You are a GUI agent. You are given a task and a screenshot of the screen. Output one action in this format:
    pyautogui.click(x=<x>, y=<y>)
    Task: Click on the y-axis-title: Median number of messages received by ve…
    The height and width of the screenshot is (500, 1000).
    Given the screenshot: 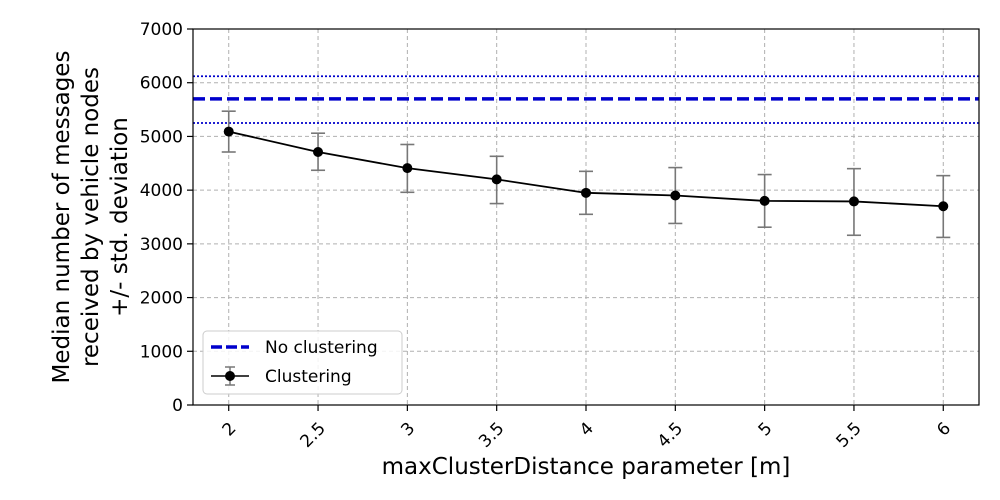 What is the action you would take?
    pyautogui.click(x=91, y=217)
    